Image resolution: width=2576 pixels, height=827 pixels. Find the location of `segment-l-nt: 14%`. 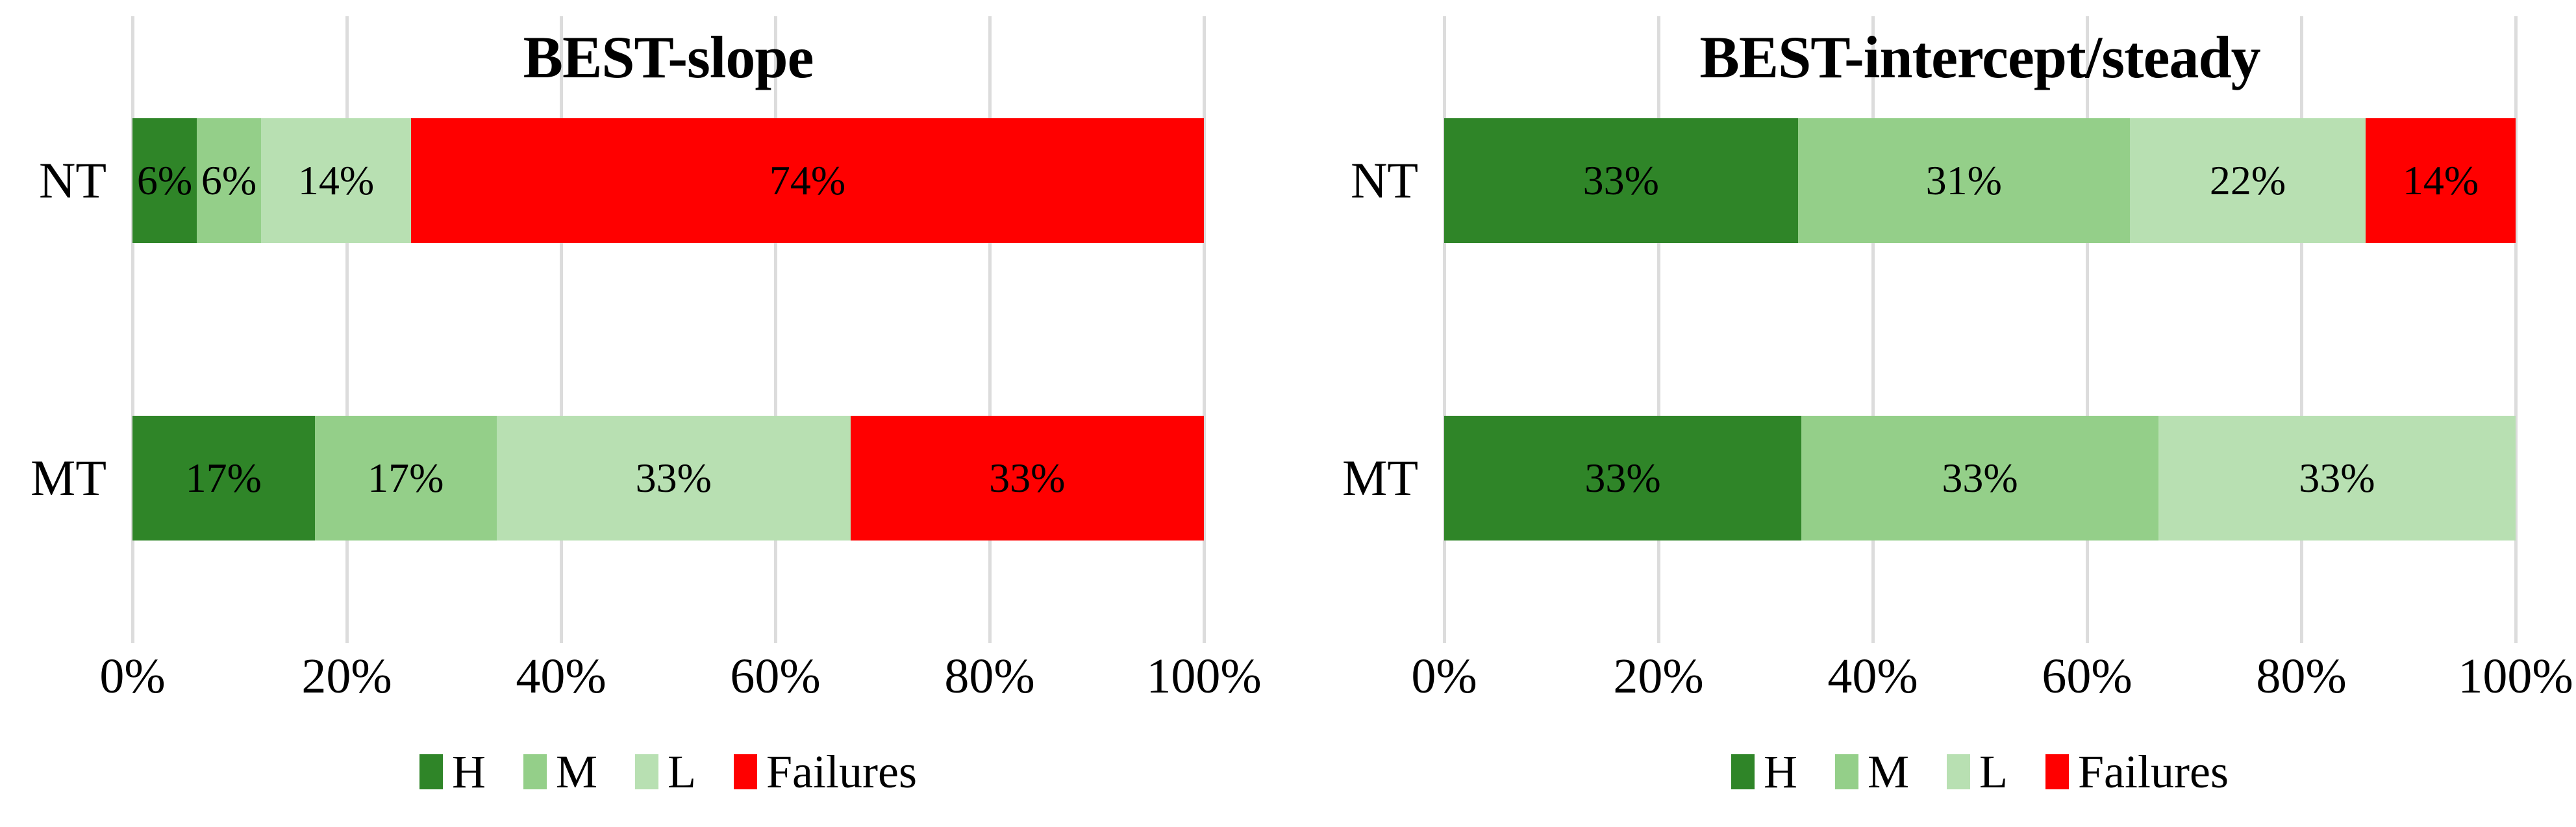

segment-l-nt: 14% is located at coordinates (336, 180).